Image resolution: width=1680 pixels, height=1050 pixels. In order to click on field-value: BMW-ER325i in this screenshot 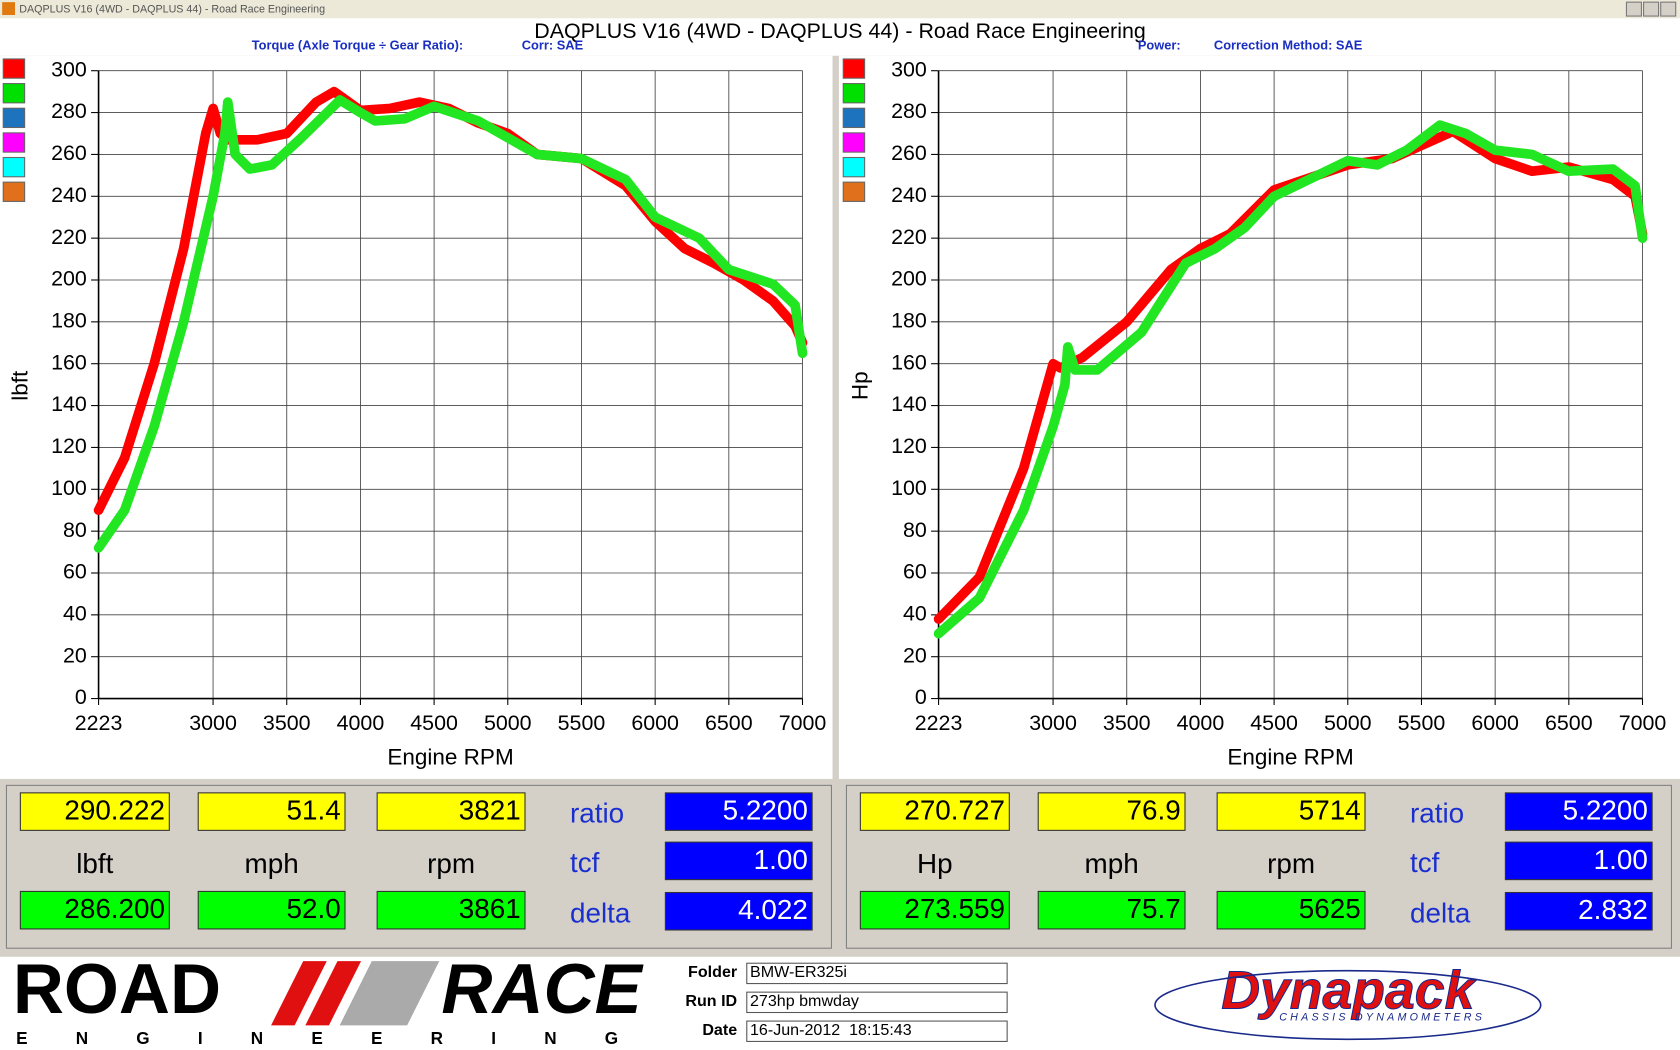, I will do `click(798, 972)`.